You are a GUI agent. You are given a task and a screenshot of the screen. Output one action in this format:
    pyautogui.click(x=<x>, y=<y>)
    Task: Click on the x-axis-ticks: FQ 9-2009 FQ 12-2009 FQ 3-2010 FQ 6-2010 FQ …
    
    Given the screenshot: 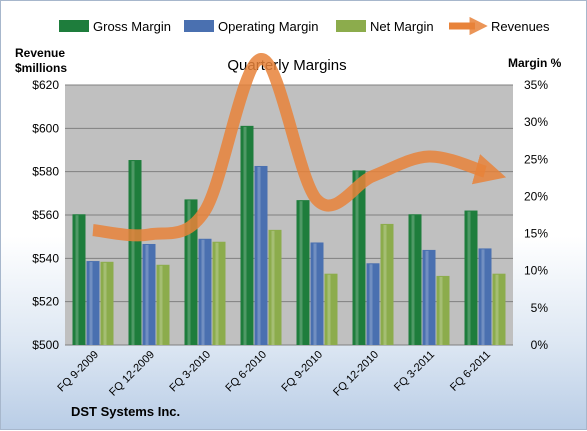 What is the action you would take?
    pyautogui.click(x=274, y=374)
    